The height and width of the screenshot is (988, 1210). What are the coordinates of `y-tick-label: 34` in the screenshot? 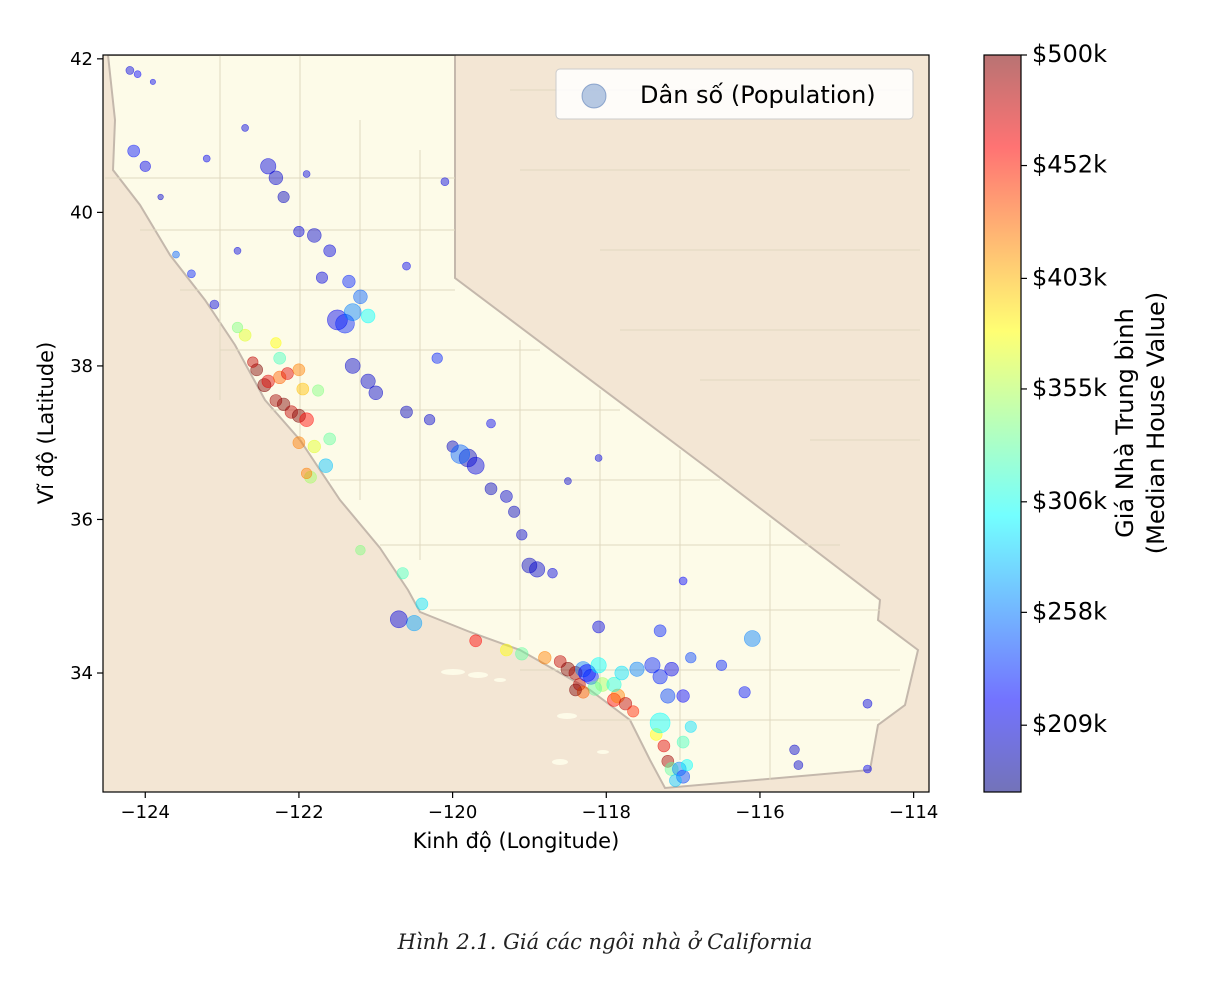 It's located at (81, 673).